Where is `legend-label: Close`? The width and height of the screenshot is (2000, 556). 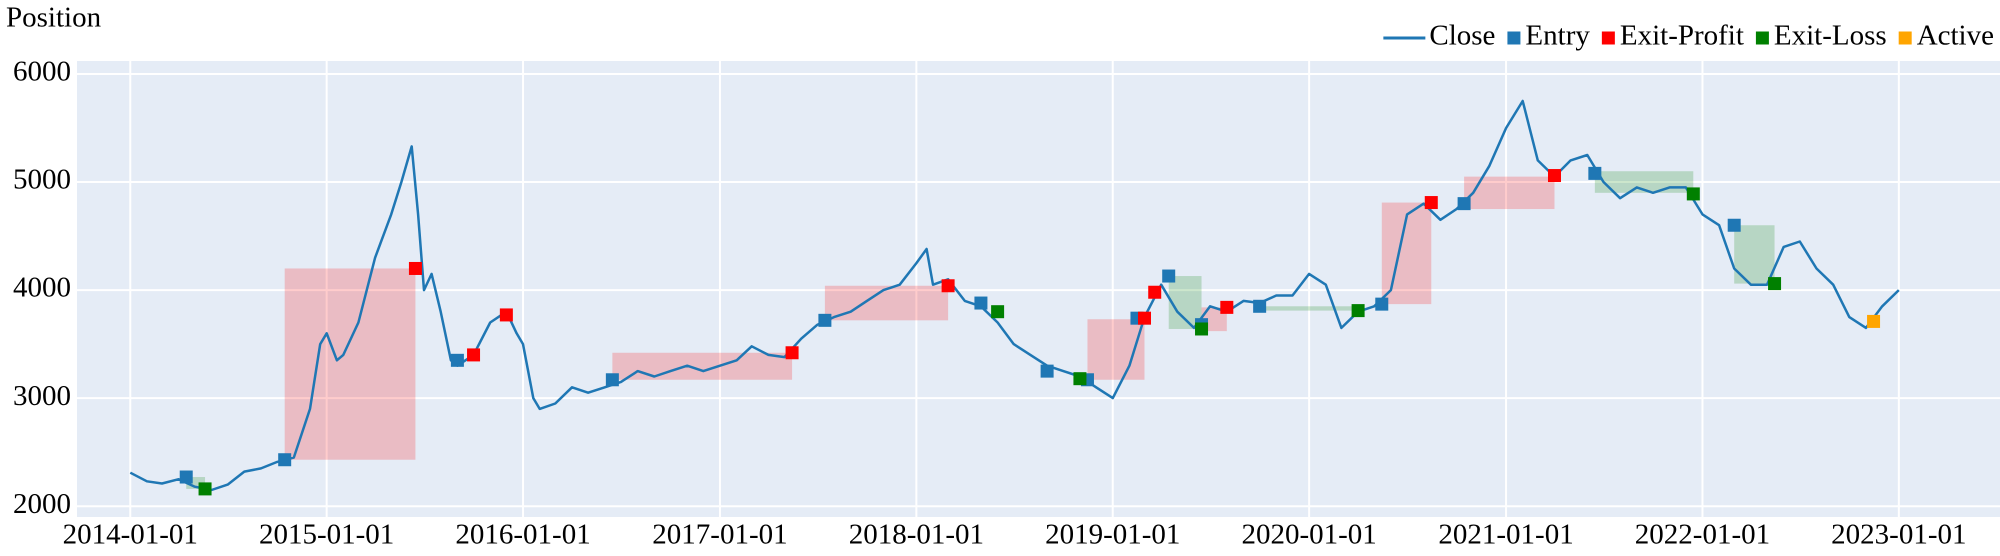
legend-label: Close is located at coordinates (1462, 36).